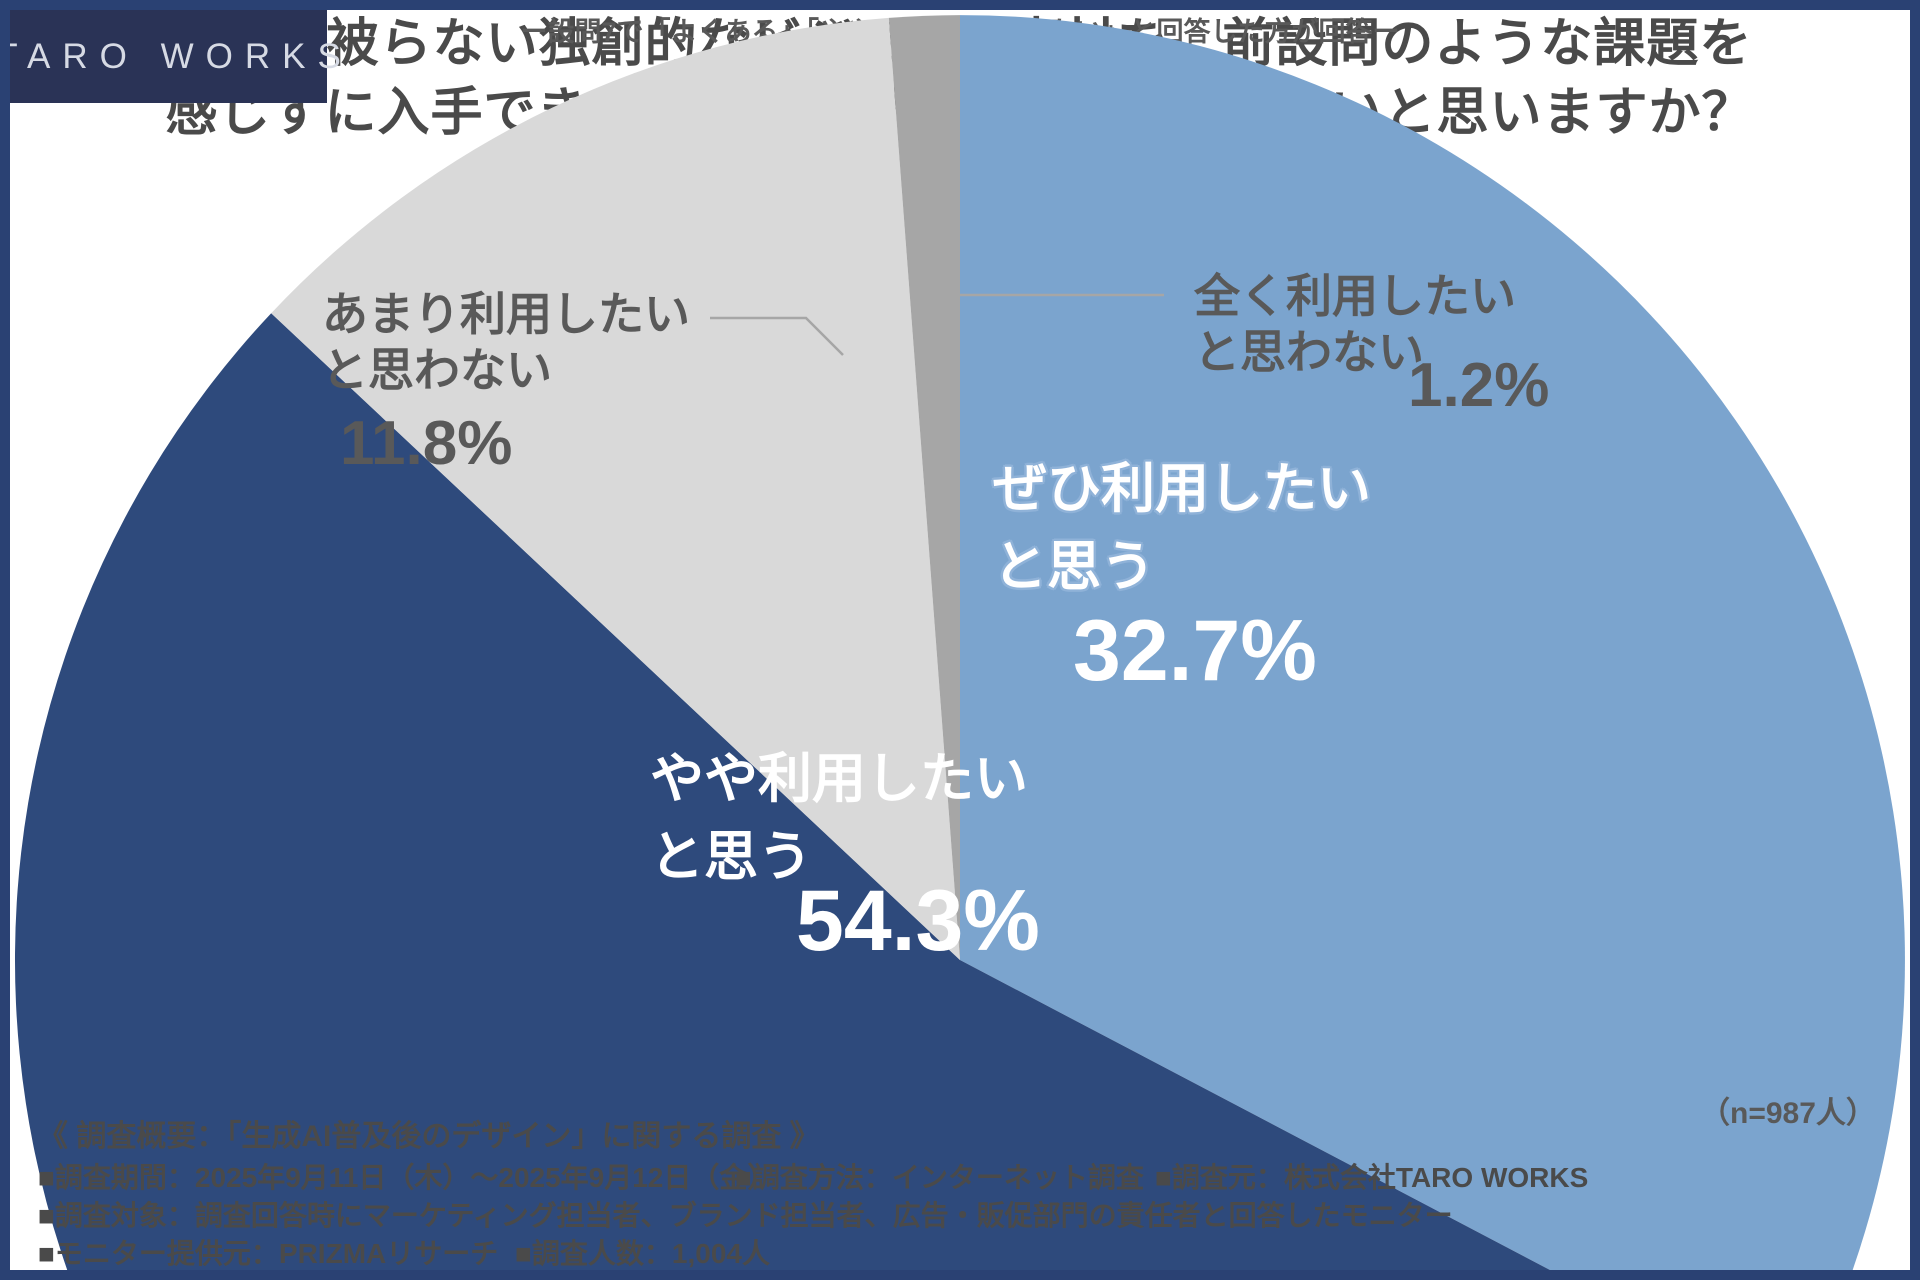 This screenshot has height=1280, width=1920. What do you see at coordinates (1195, 651) in the screenshot?
I see `pct-zehi: 32.7%` at bounding box center [1195, 651].